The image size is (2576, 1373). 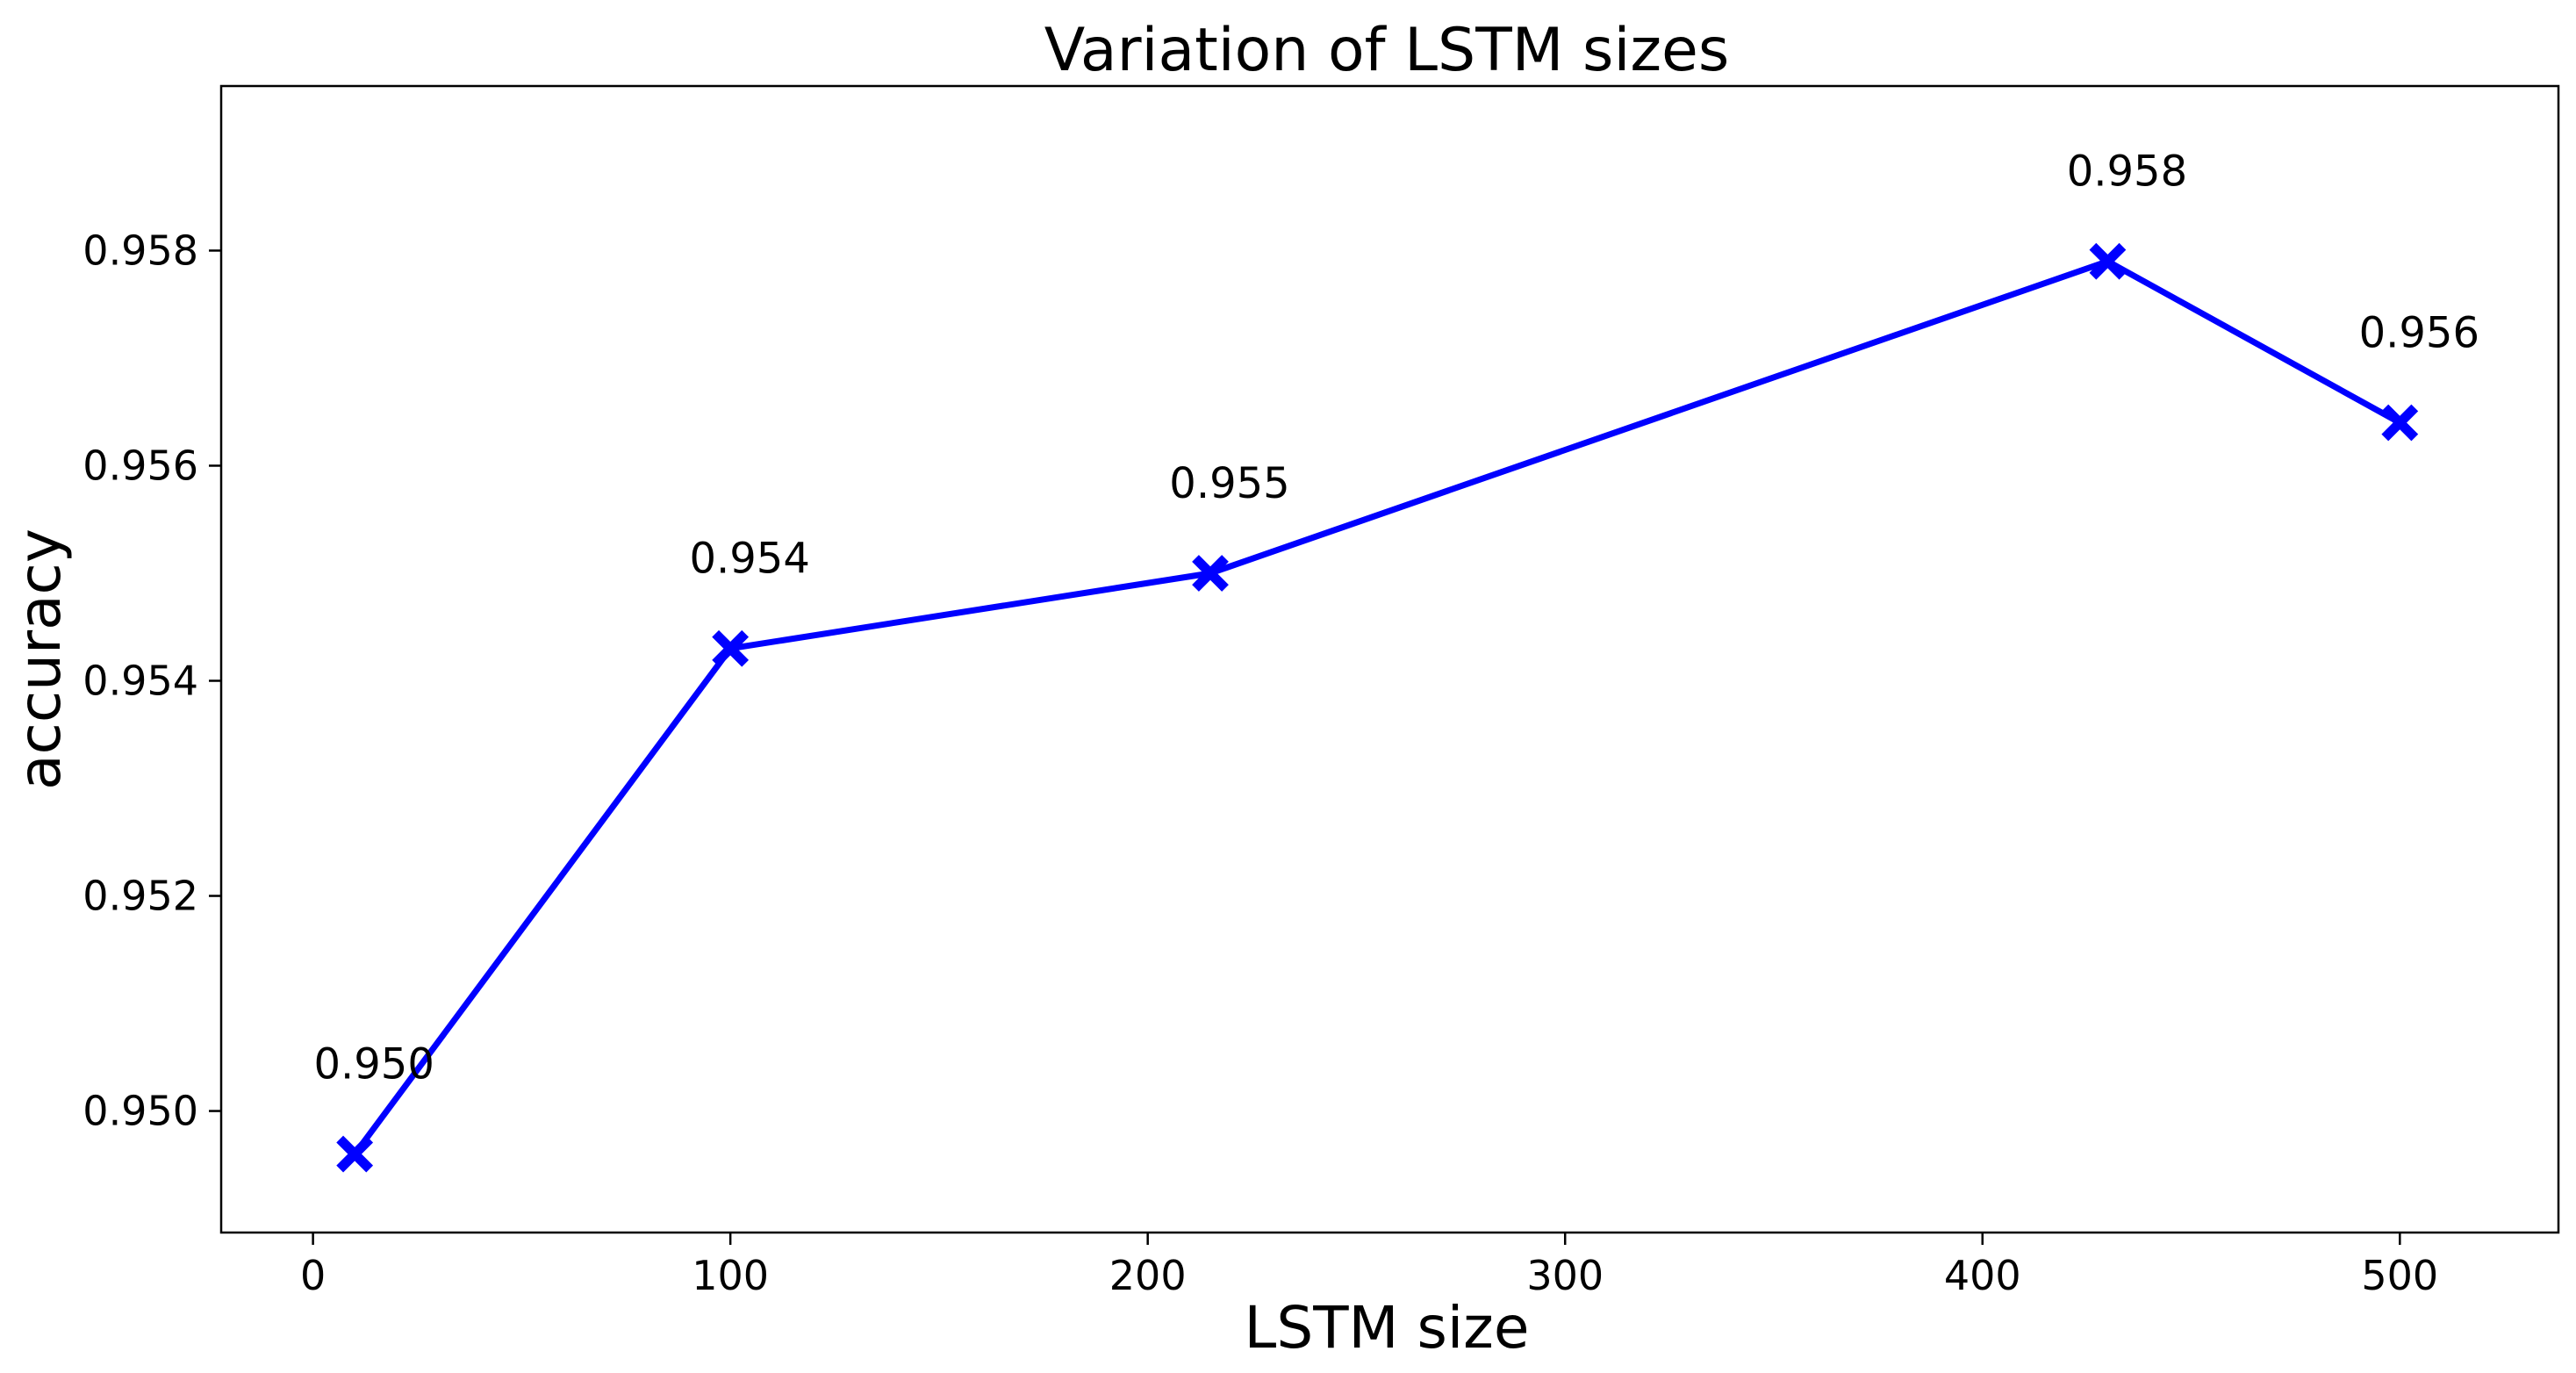 What do you see at coordinates (730, 1275) in the screenshot?
I see `x-tick-label: 100` at bounding box center [730, 1275].